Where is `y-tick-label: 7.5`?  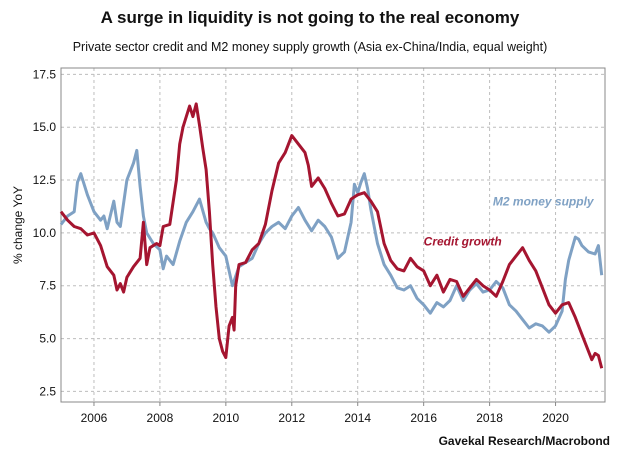
y-tick-label: 7.5 is located at coordinates (47, 286).